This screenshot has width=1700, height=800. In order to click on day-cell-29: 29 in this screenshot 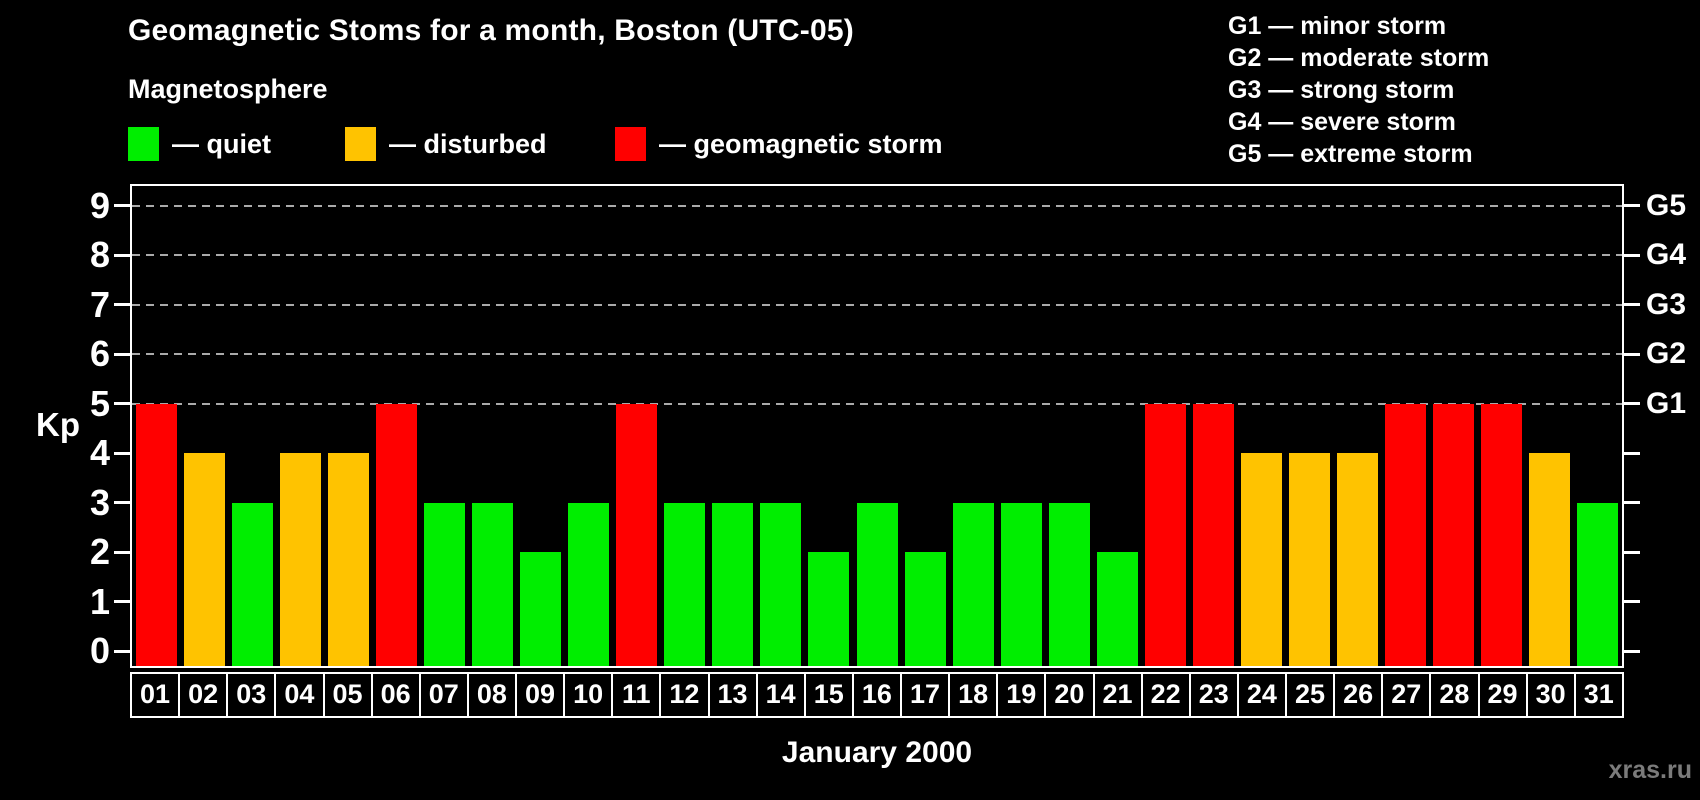, I will do `click(1501, 695)`.